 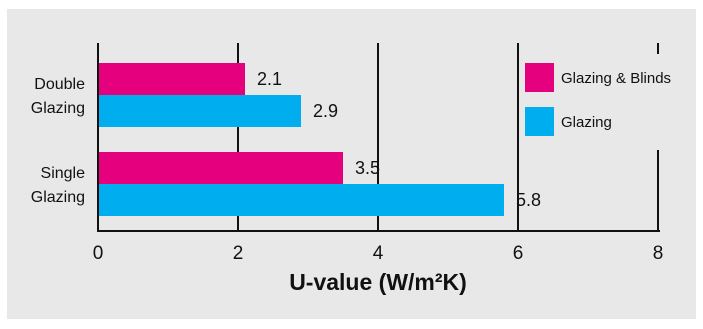 What do you see at coordinates (63, 173) in the screenshot?
I see `category-label-line1: Single` at bounding box center [63, 173].